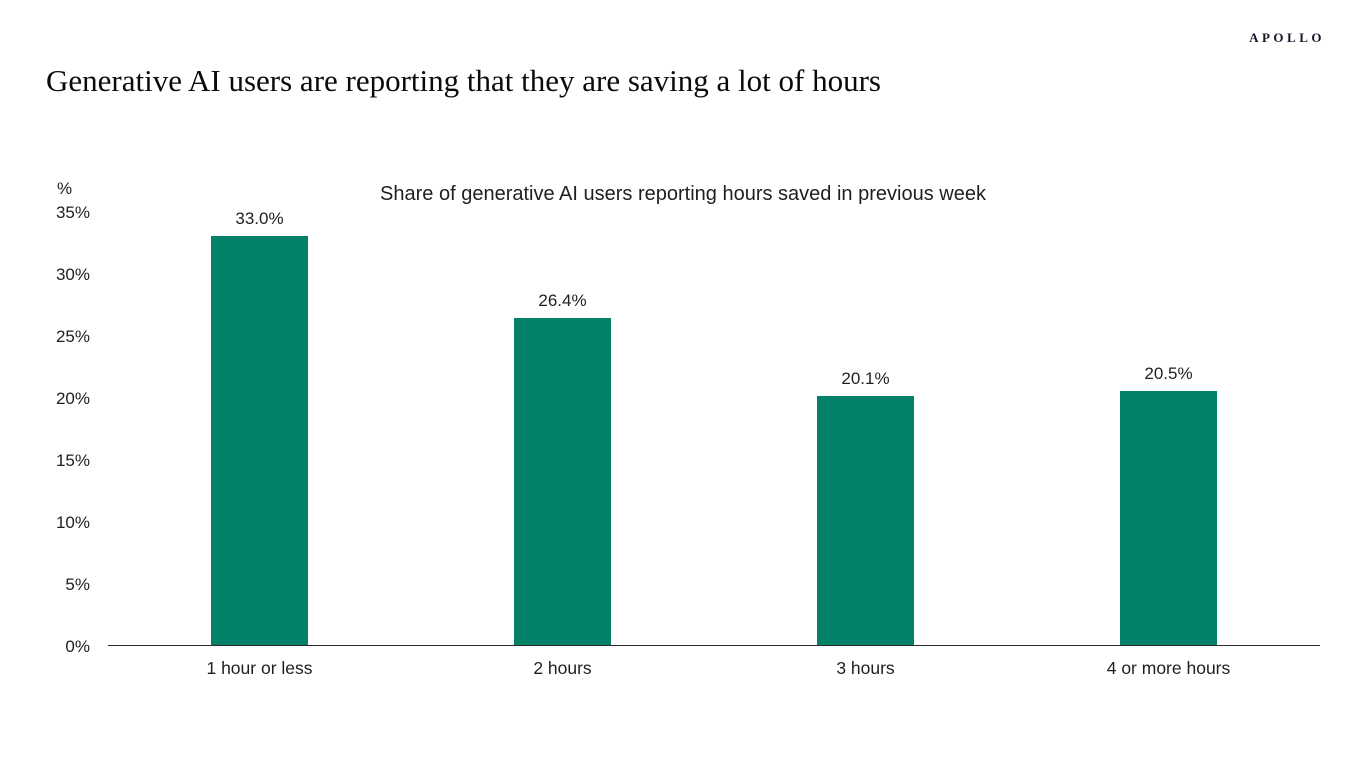 The width and height of the screenshot is (1366, 768). What do you see at coordinates (72, 212) in the screenshot?
I see `y-tick-label: 35%` at bounding box center [72, 212].